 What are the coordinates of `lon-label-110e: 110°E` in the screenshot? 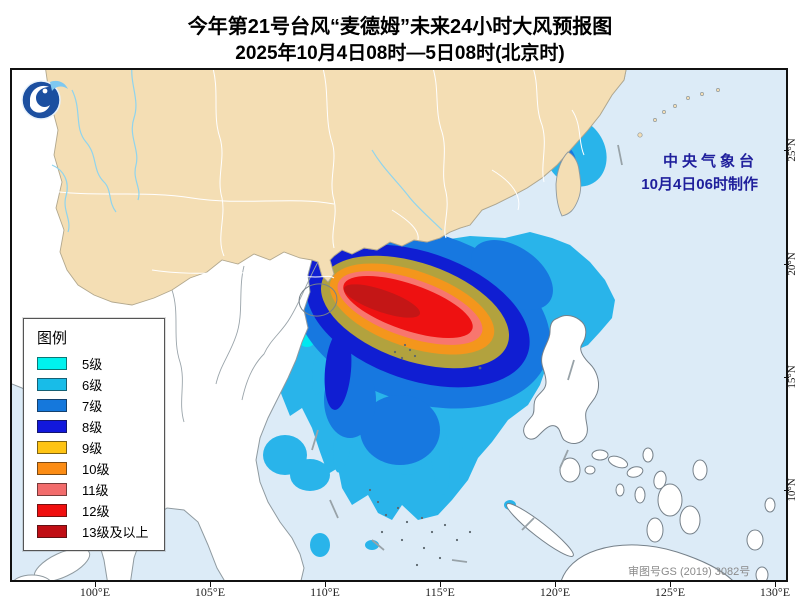 It's located at (325, 592).